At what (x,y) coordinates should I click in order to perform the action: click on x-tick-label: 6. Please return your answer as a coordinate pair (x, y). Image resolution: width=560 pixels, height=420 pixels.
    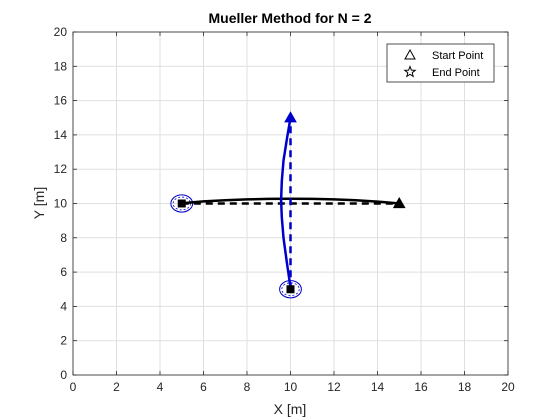
    Looking at the image, I should click on (203, 387).